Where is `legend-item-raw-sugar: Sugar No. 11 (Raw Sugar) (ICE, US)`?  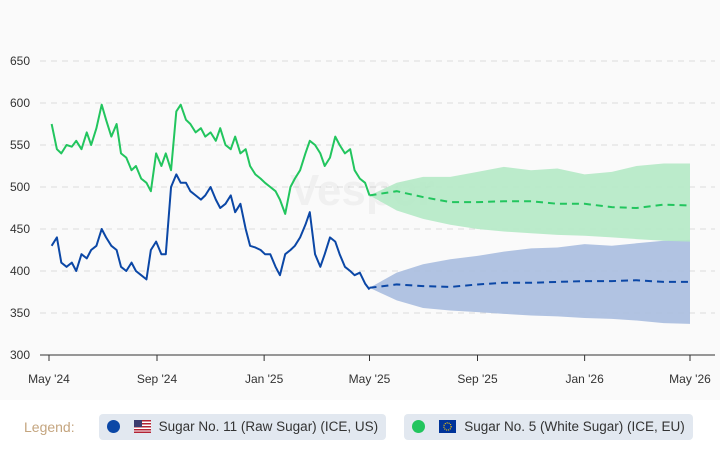 legend-item-raw-sugar: Sugar No. 11 (Raw Sugar) (ICE, US) is located at coordinates (242, 426).